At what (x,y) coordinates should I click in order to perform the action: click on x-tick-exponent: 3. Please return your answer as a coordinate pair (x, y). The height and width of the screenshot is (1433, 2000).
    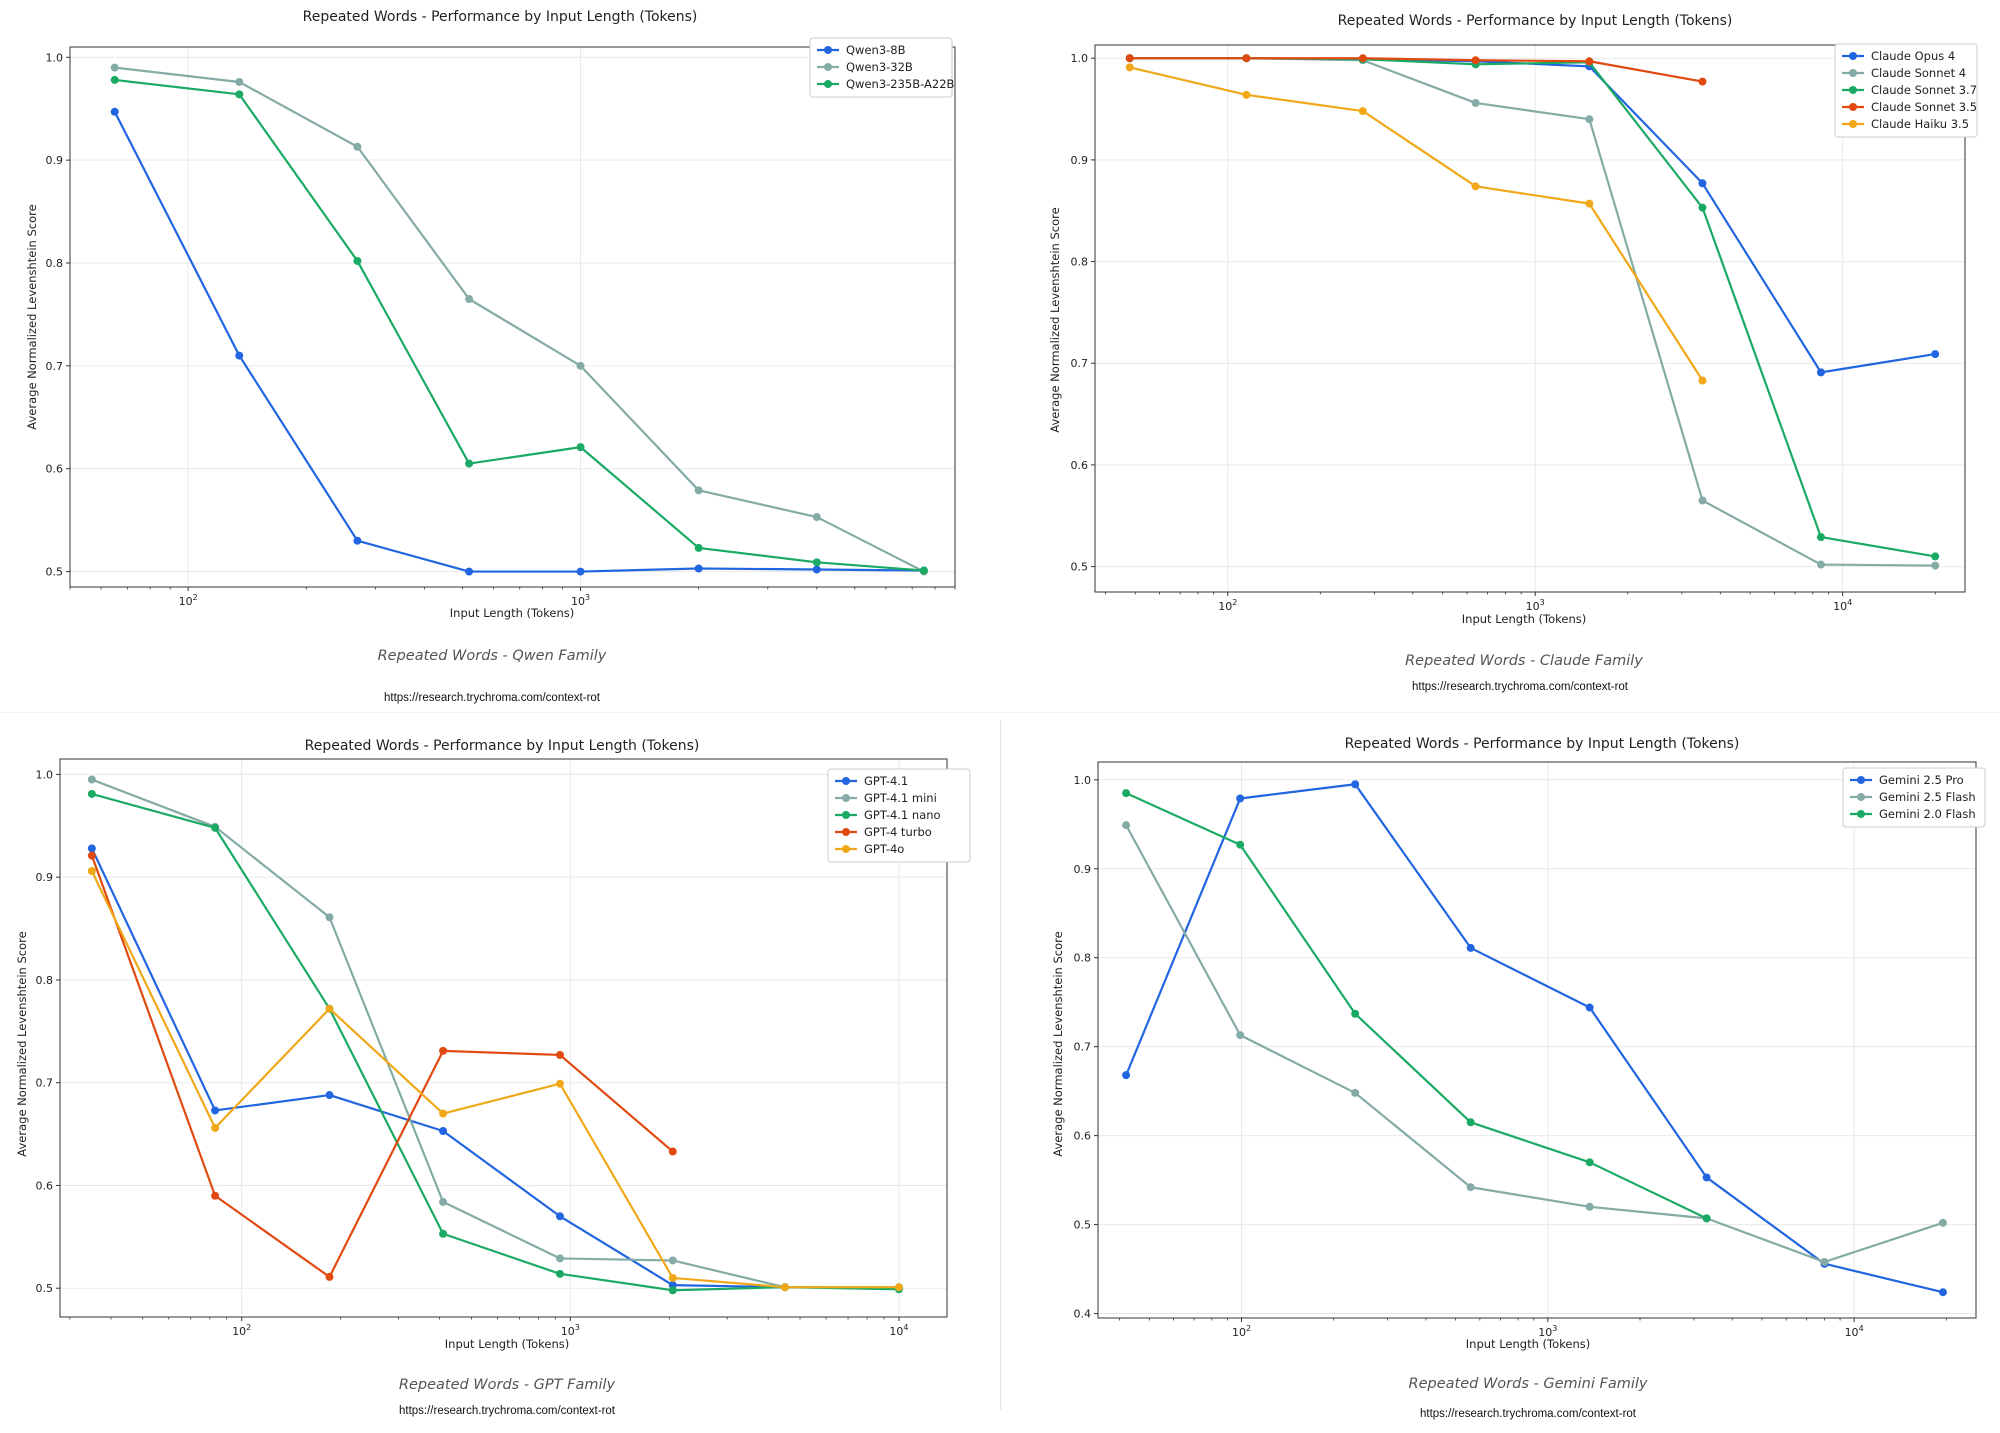
    Looking at the image, I should click on (1554, 1328).